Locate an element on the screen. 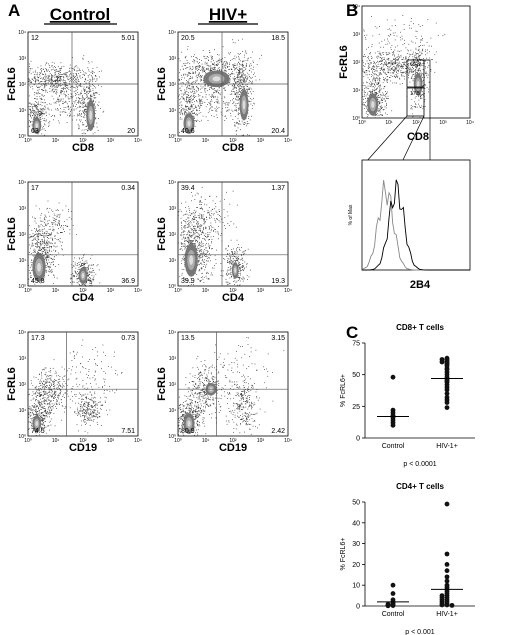 Image resolution: width=520 pixels, height=635 pixels. zoom-connector-left is located at coordinates (386, 139).